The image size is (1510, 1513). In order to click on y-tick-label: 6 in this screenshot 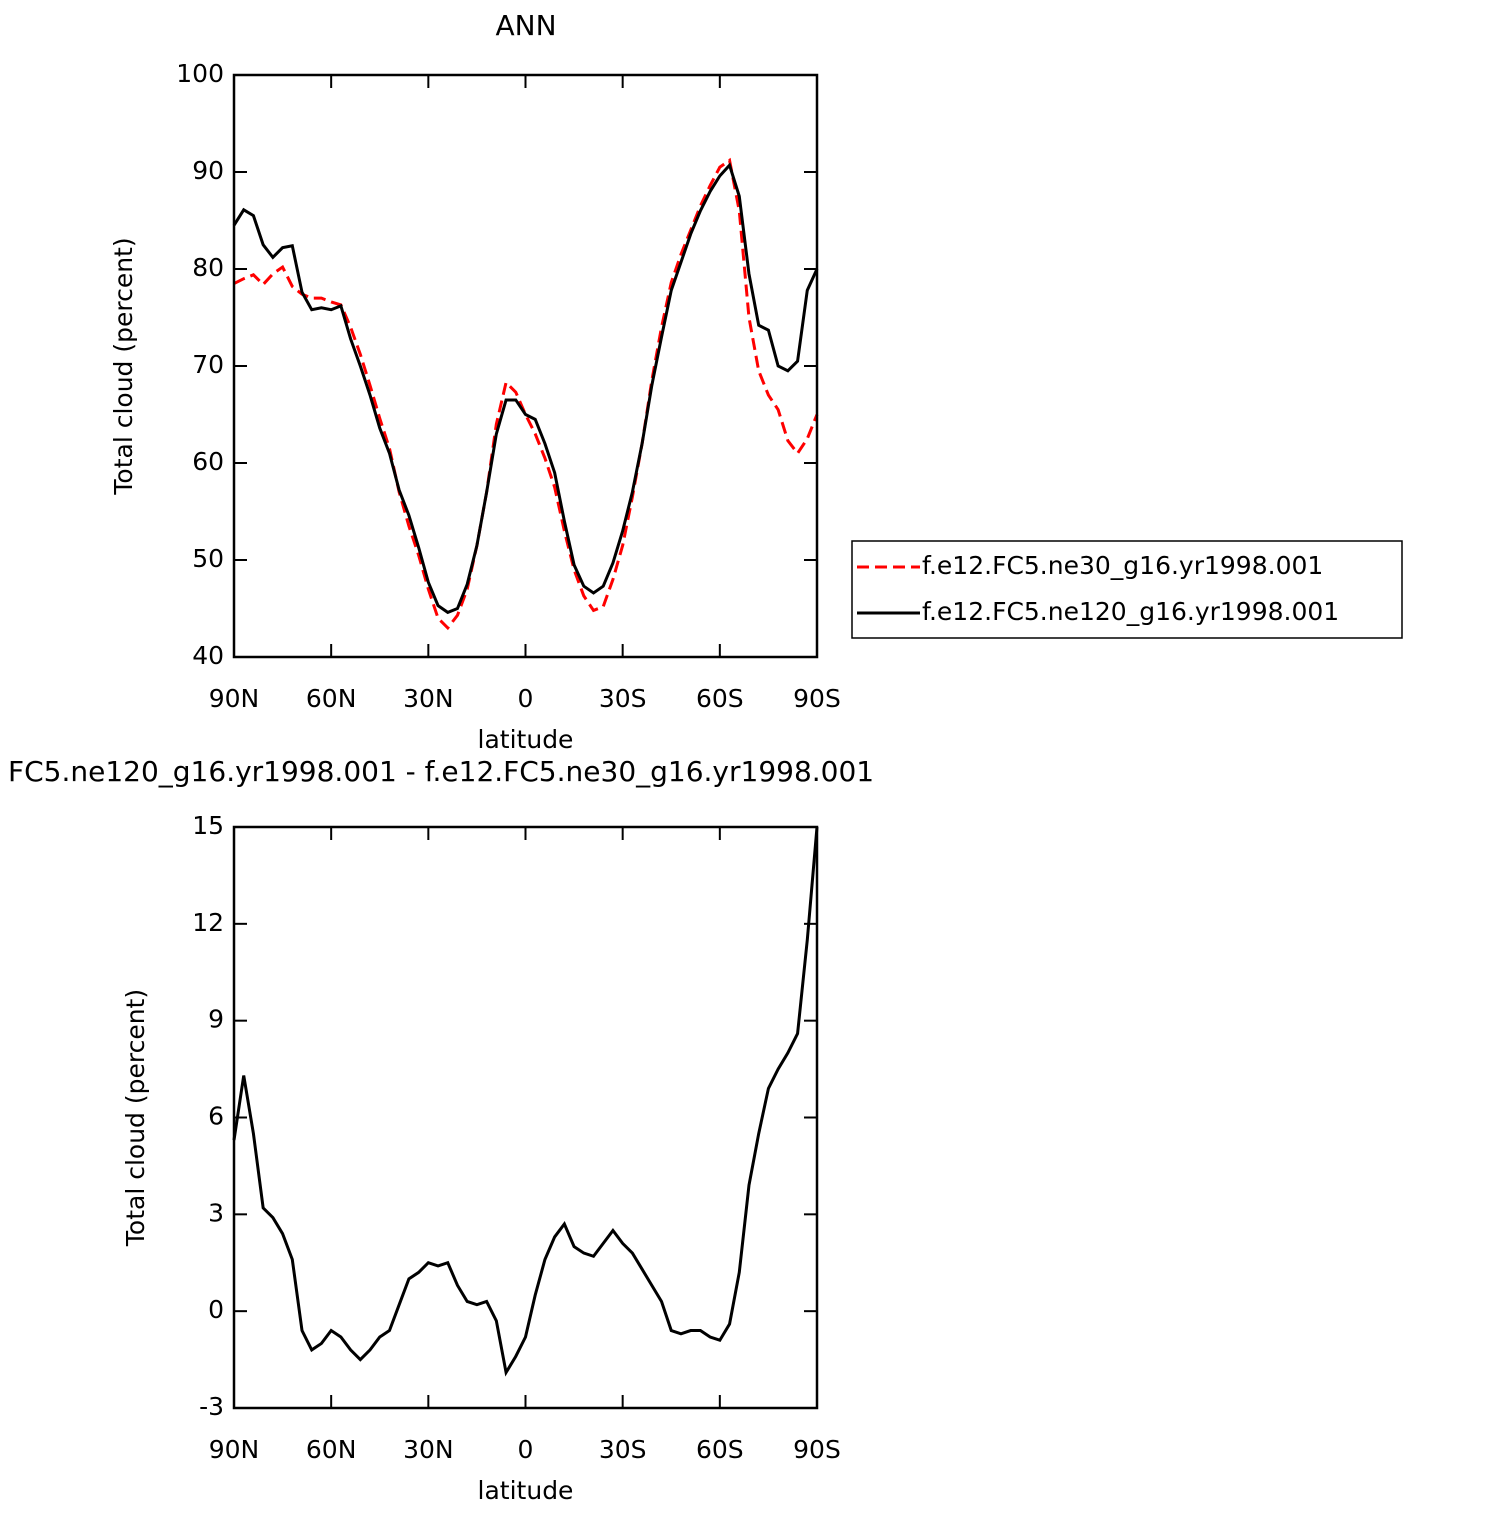, I will do `click(216, 1116)`.